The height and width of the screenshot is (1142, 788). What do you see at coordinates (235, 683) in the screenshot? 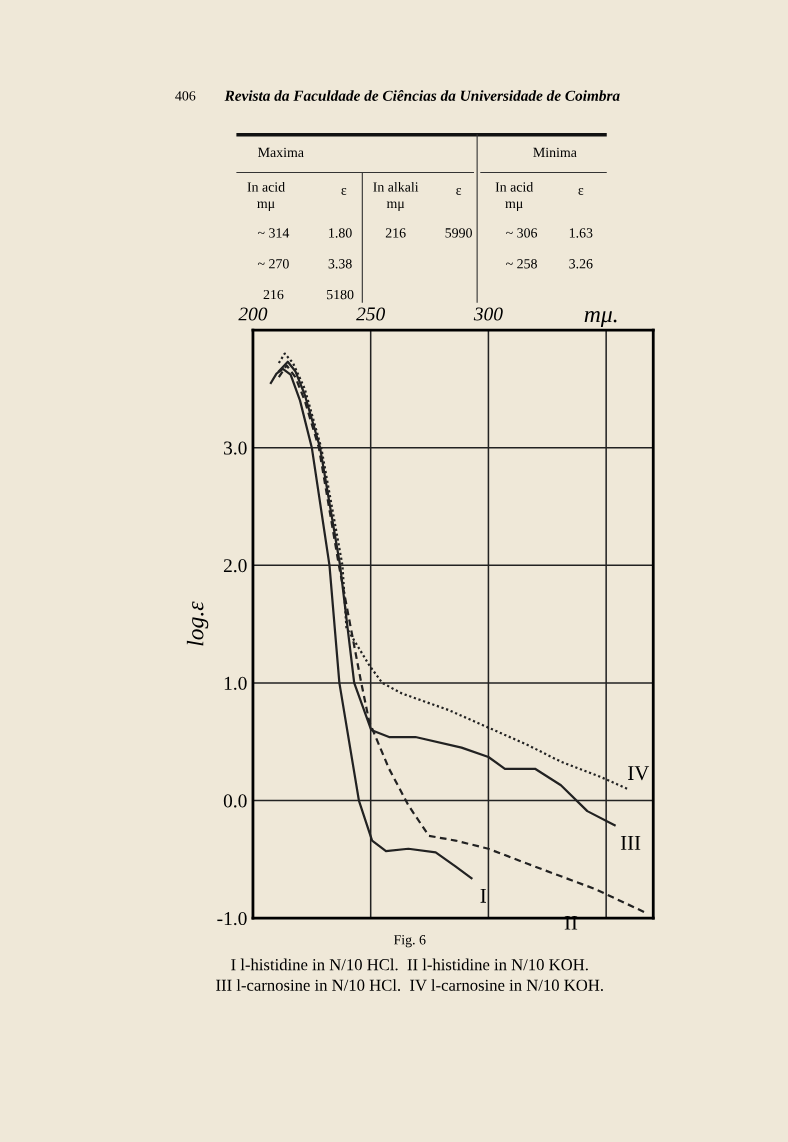
I see `y-tick-label: 1.0` at bounding box center [235, 683].